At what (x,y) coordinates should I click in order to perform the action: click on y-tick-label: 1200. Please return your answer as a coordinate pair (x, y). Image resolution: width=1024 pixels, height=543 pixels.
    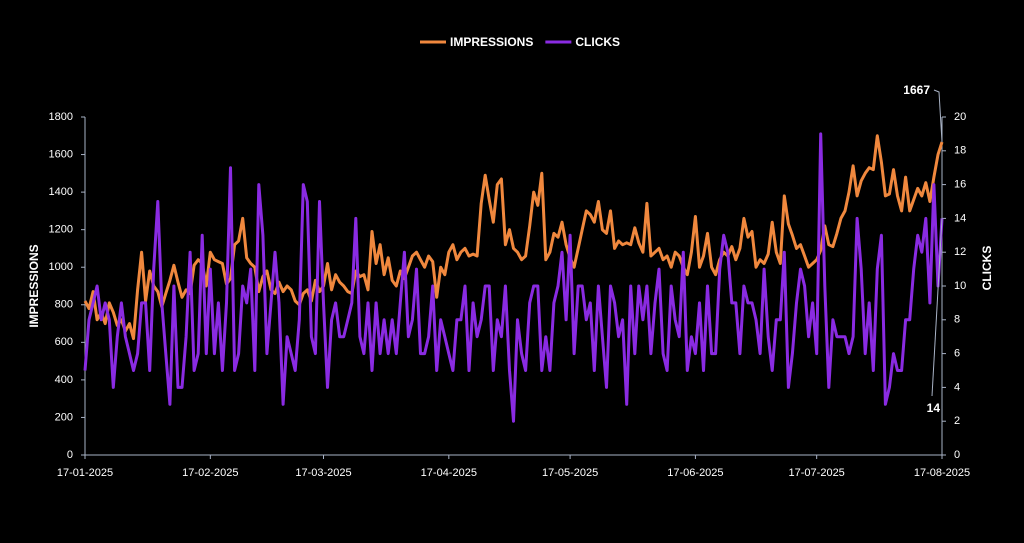
    Looking at the image, I should click on (61, 230).